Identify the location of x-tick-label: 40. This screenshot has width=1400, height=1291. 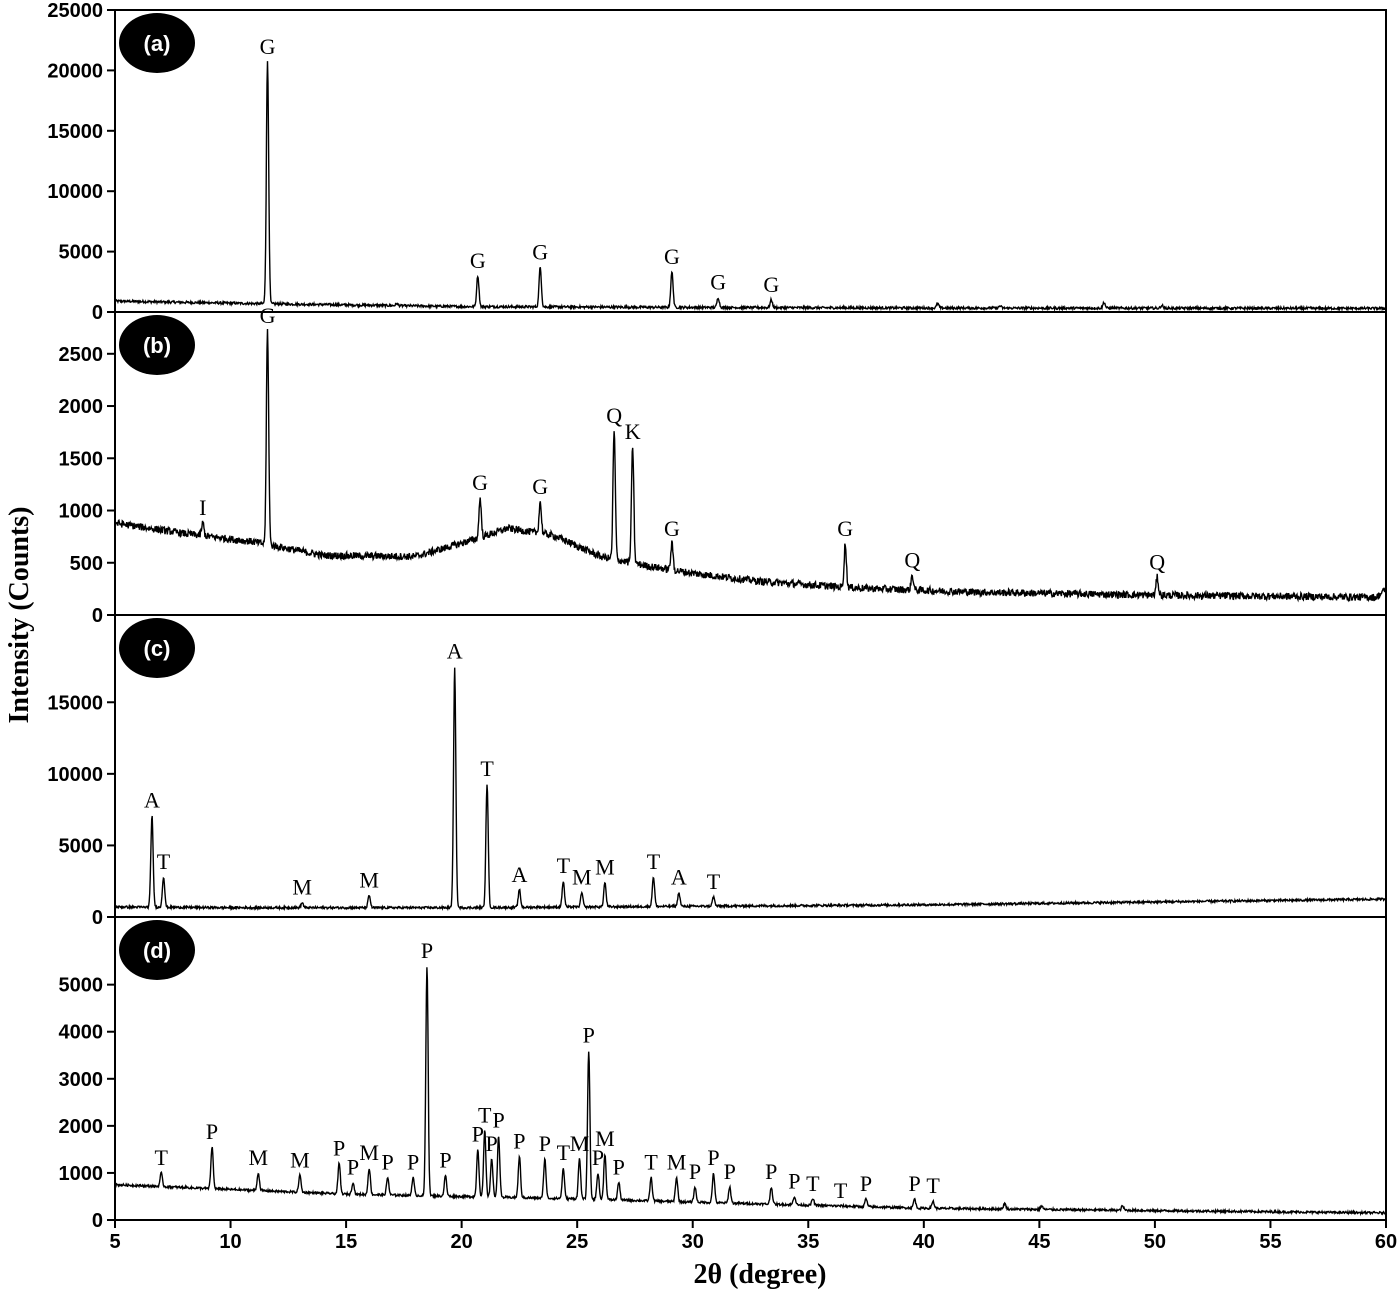
(924, 1242).